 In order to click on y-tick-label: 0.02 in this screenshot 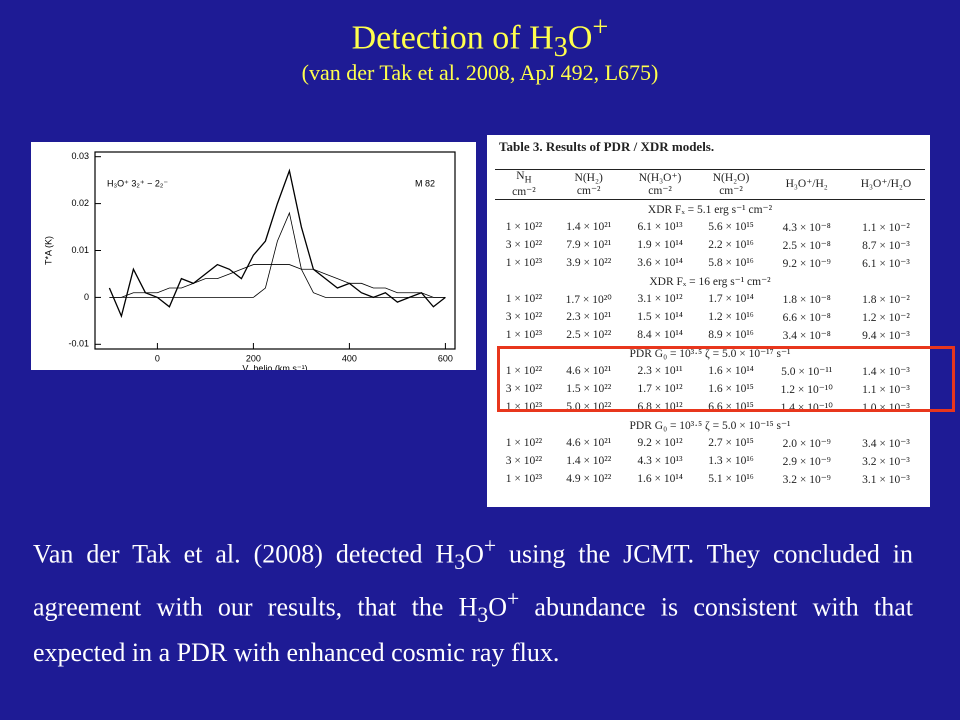, I will do `click(80, 203)`.